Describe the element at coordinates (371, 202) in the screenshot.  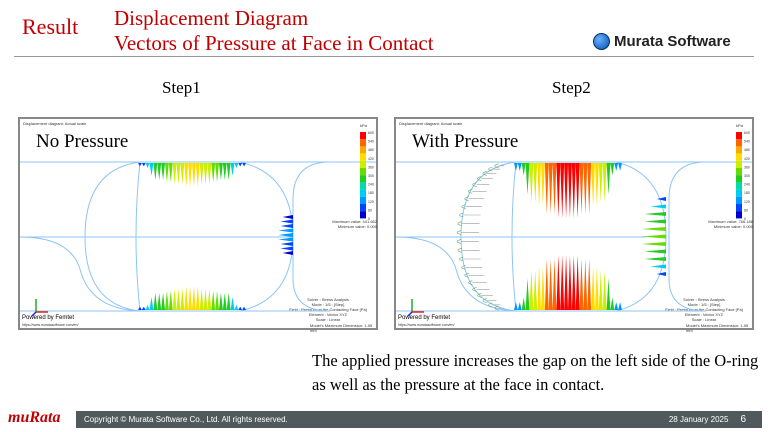
I see `legend-tick: 120` at that location.